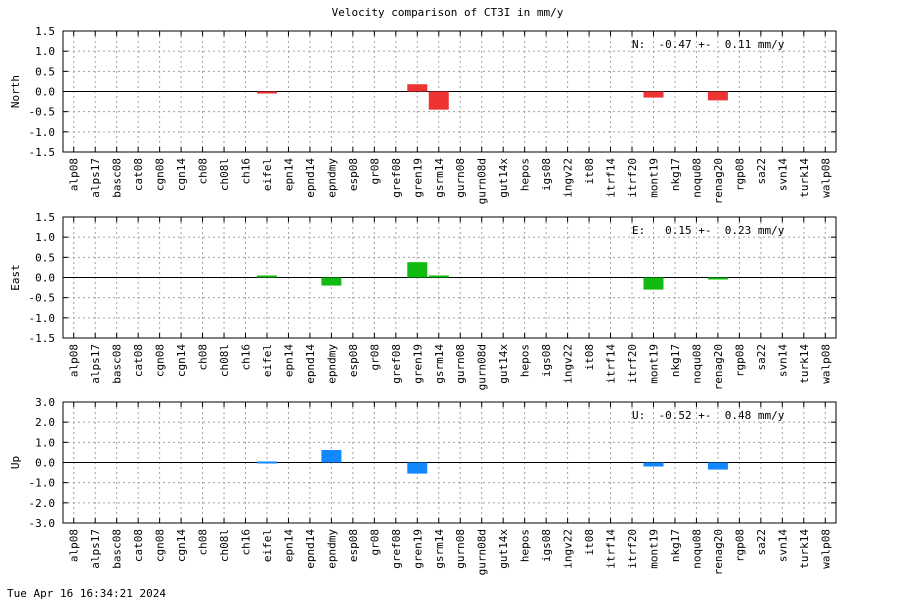 The image size is (900, 600). What do you see at coordinates (15, 277) in the screenshot?
I see `y-axis-label: East` at bounding box center [15, 277].